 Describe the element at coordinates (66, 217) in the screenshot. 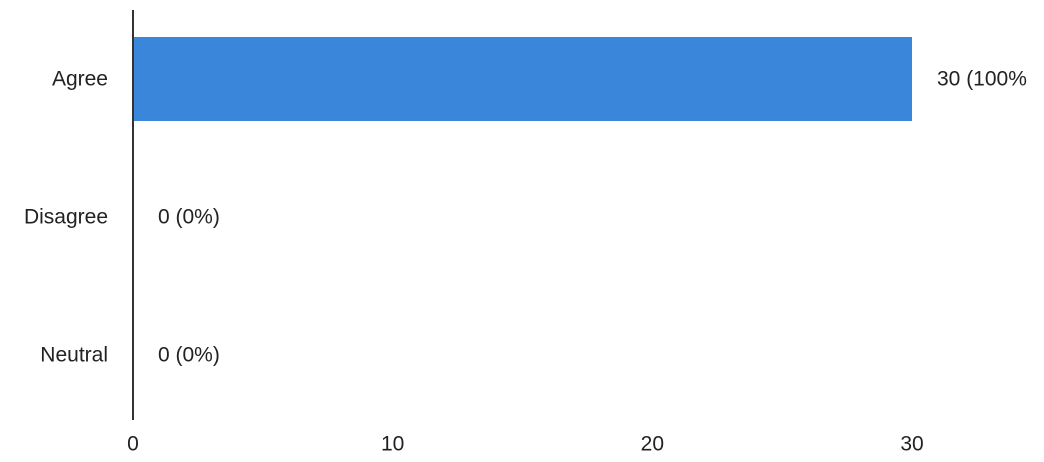

I see `category-label-disagree: Disagree` at that location.